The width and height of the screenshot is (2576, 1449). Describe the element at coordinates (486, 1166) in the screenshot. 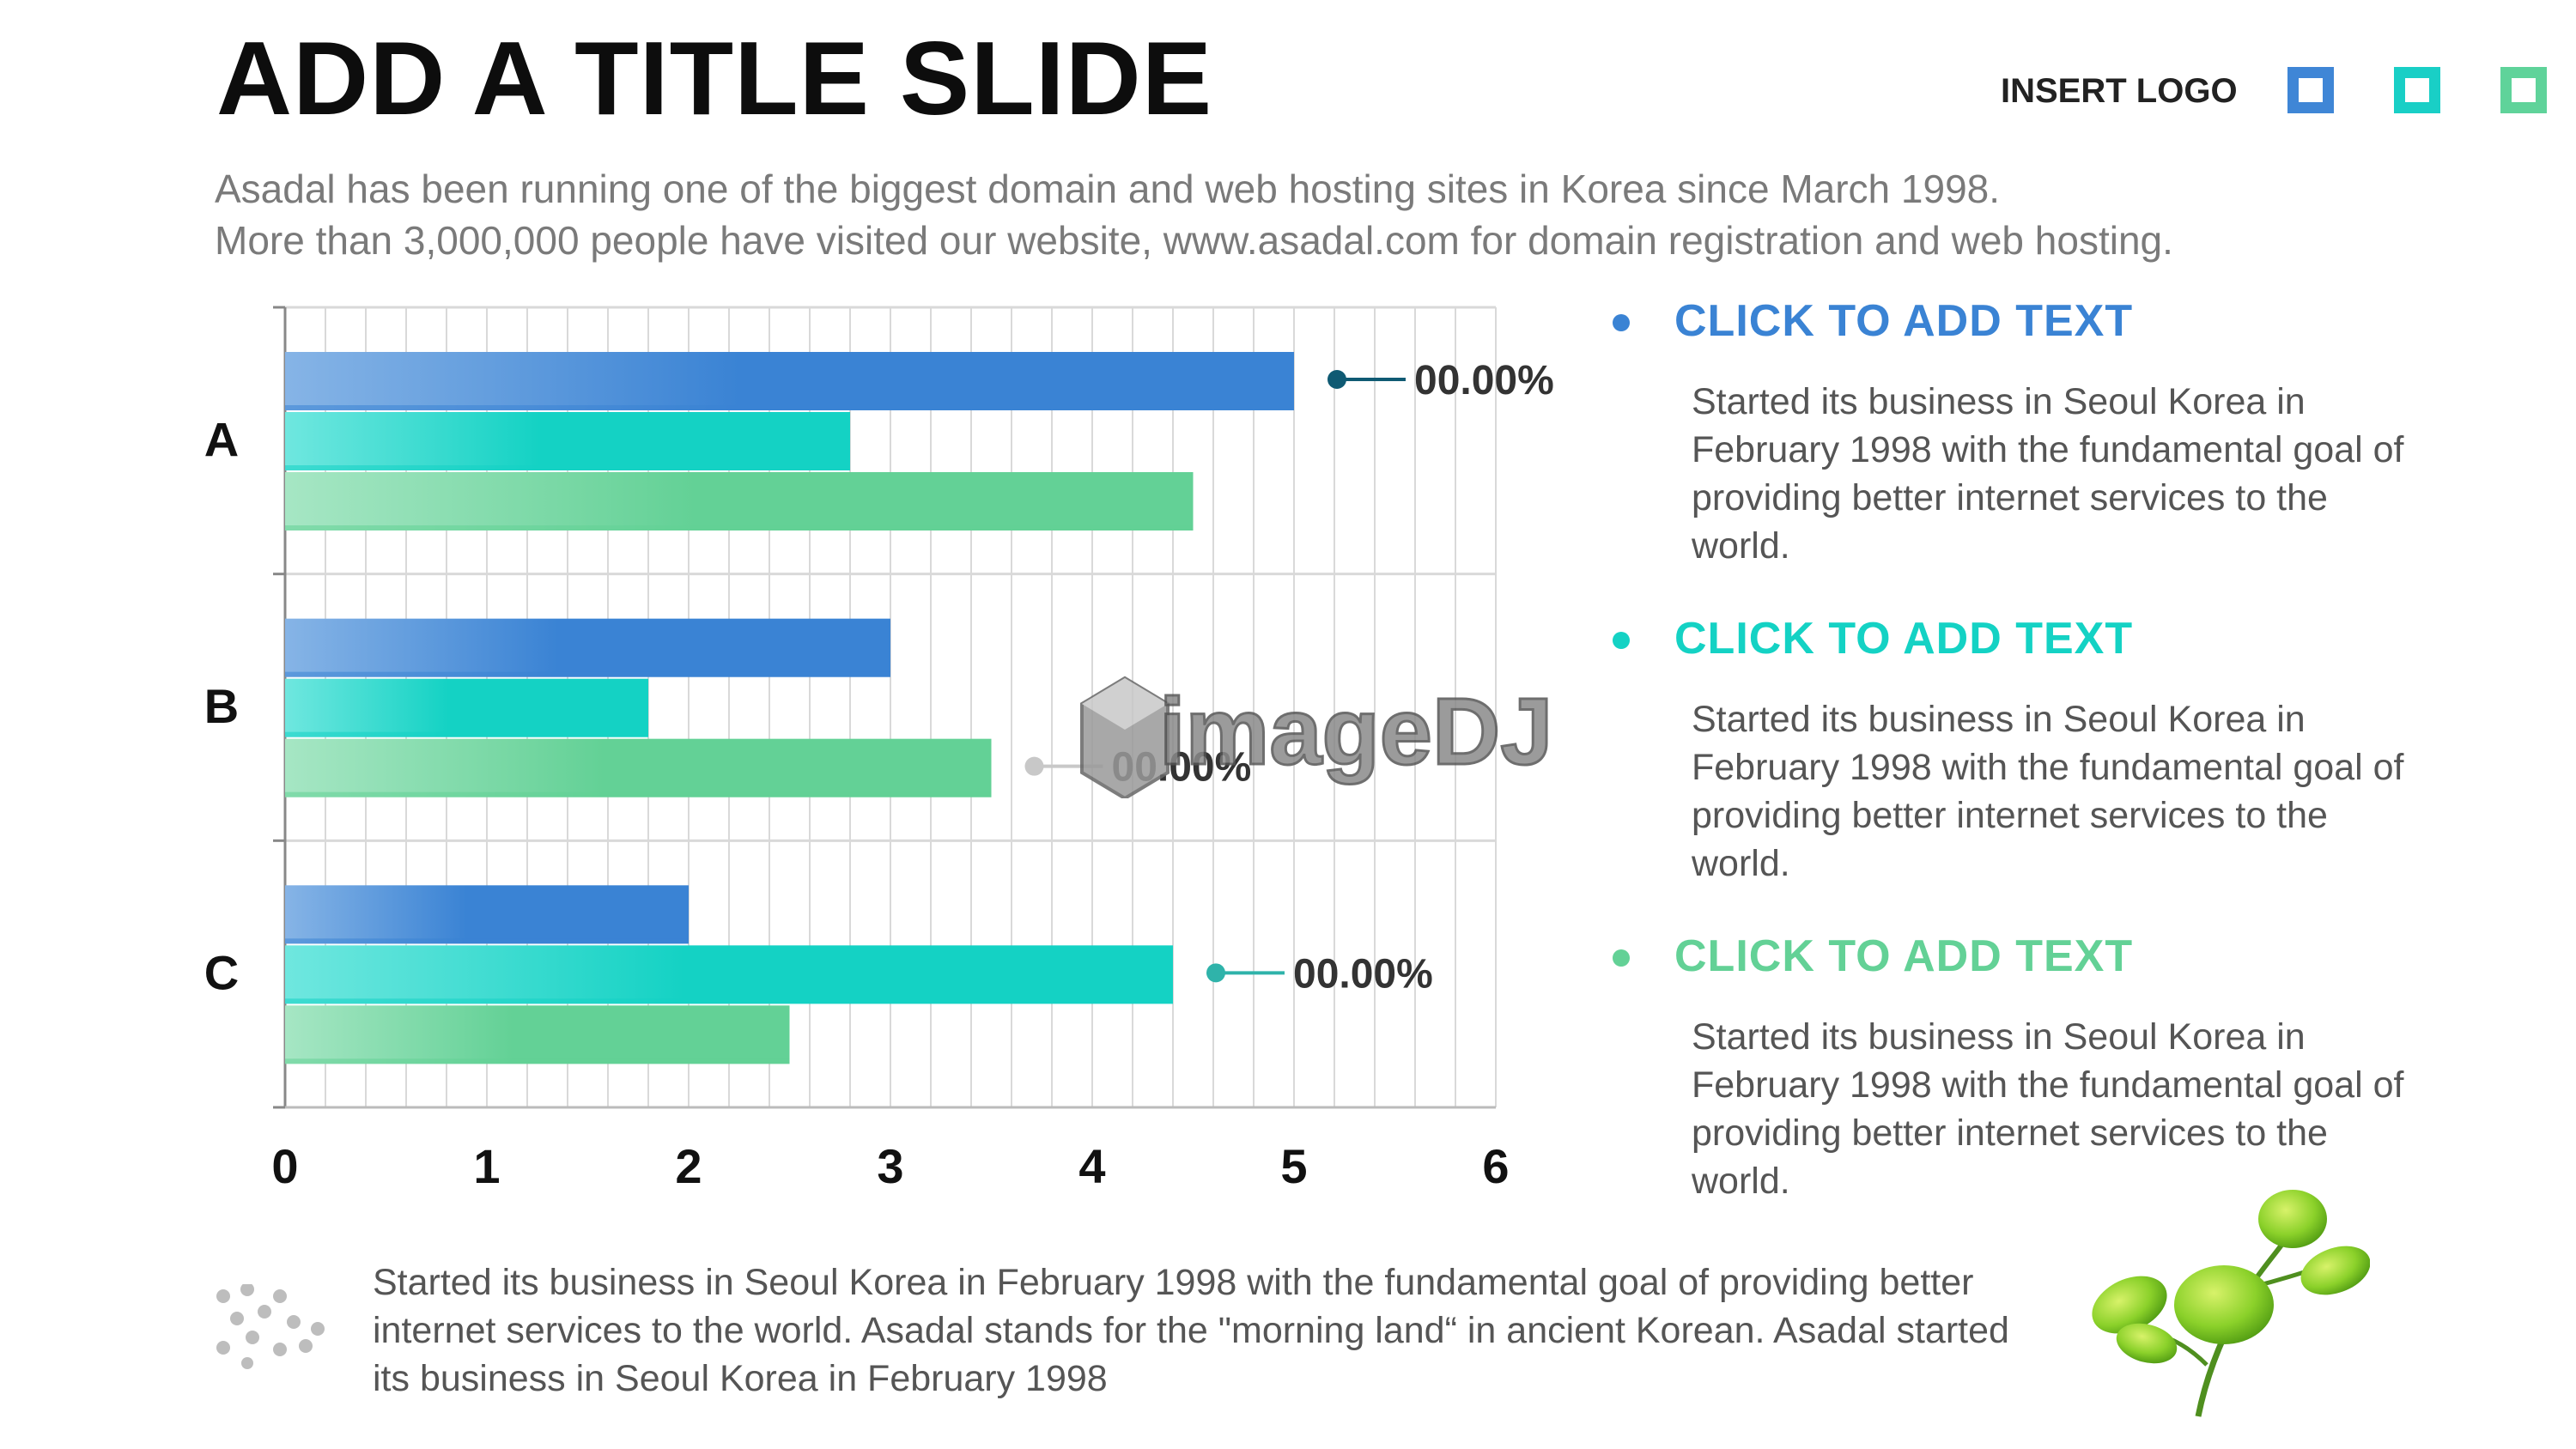

I see `x-tick-label: 1` at that location.